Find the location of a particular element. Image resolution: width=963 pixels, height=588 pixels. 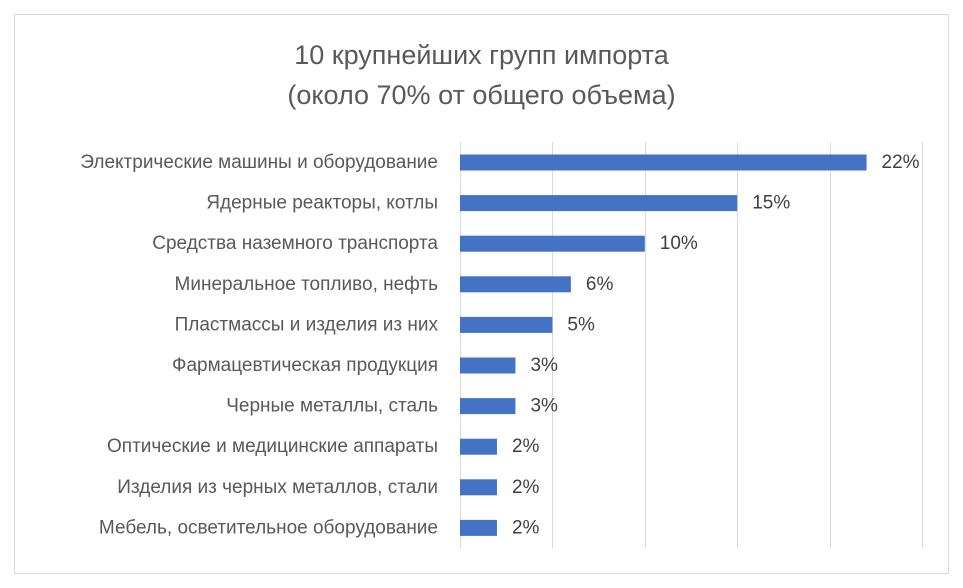

data-label: 5% is located at coordinates (581, 324).